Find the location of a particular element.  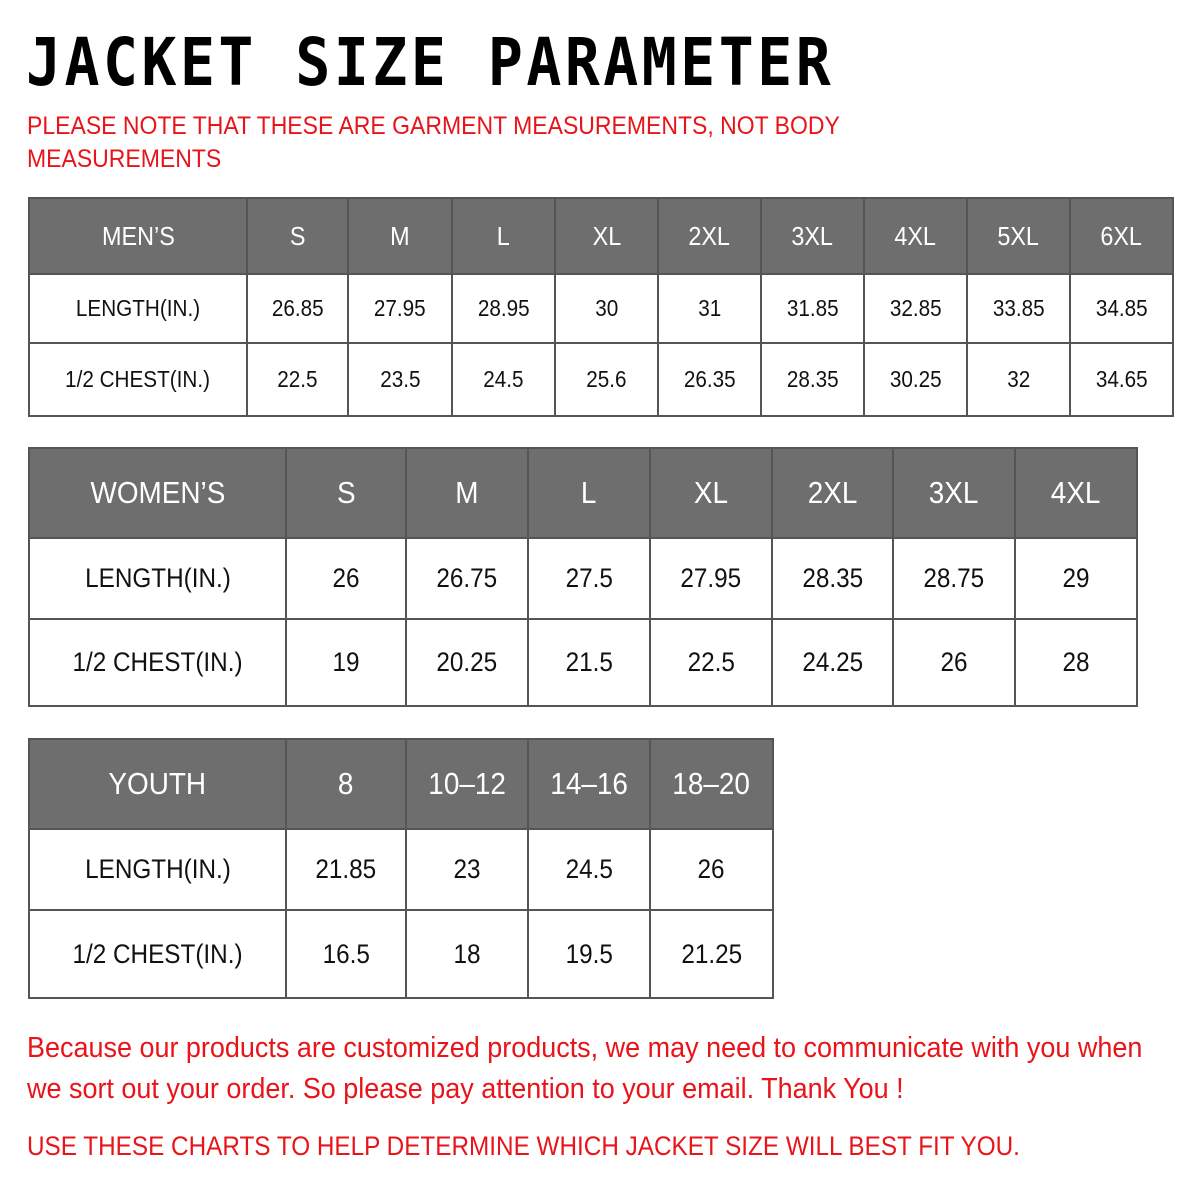

measurement-cell: 28.75 is located at coordinates (954, 578).